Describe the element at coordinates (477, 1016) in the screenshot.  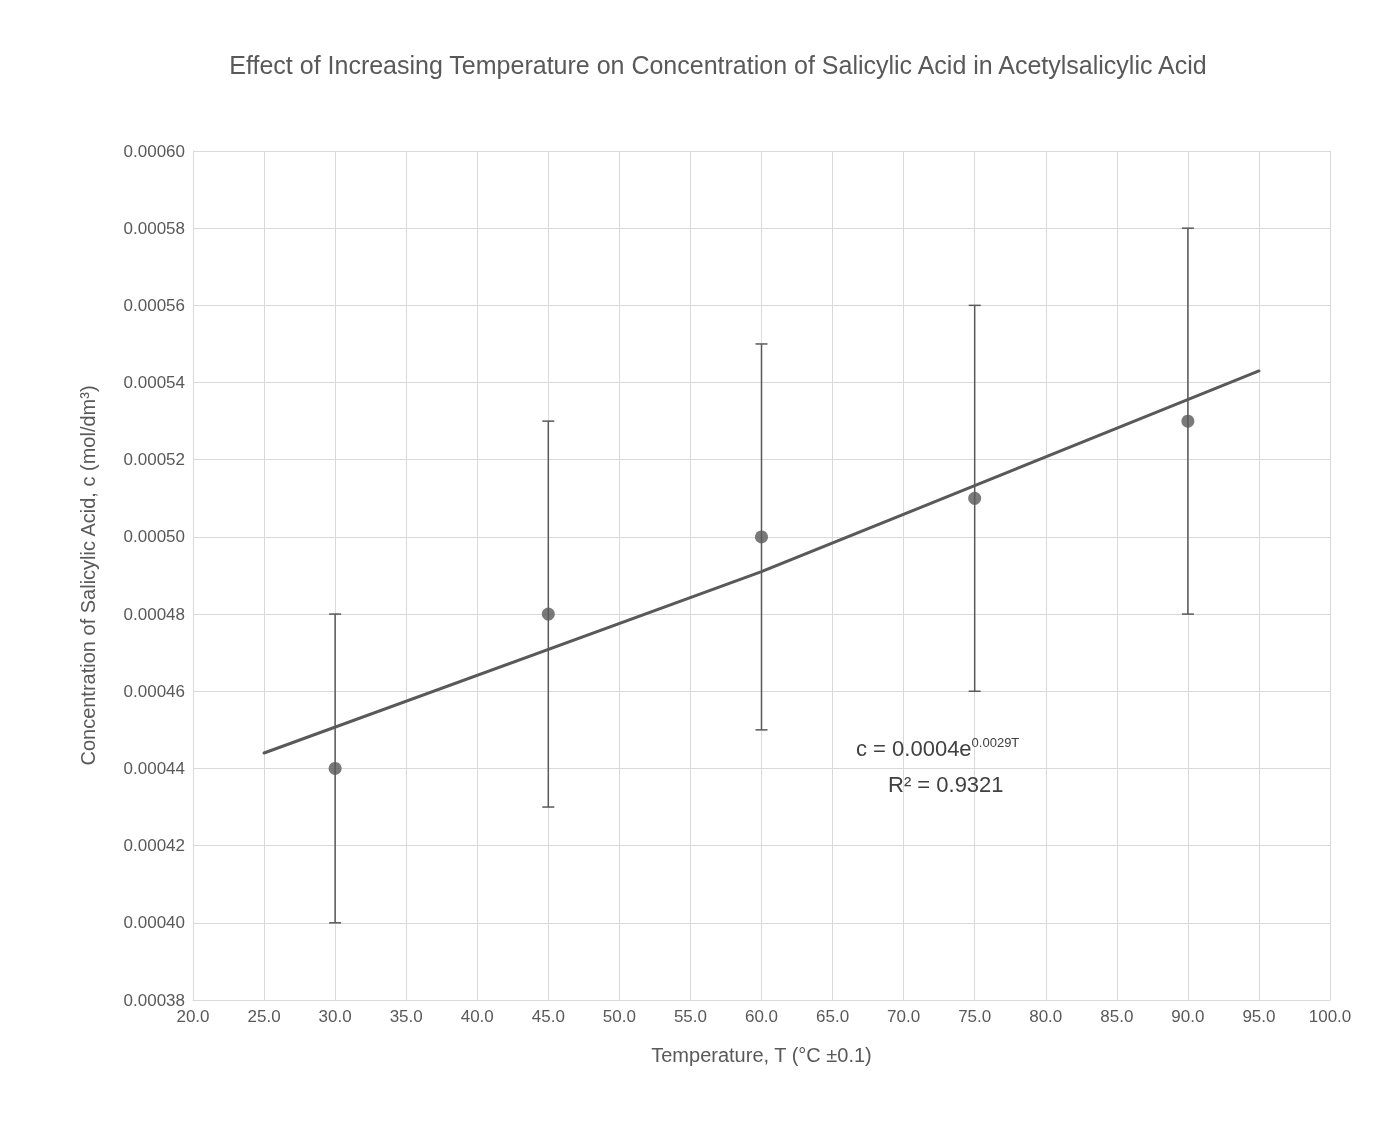
I see `x-tick-label: 40.0` at that location.